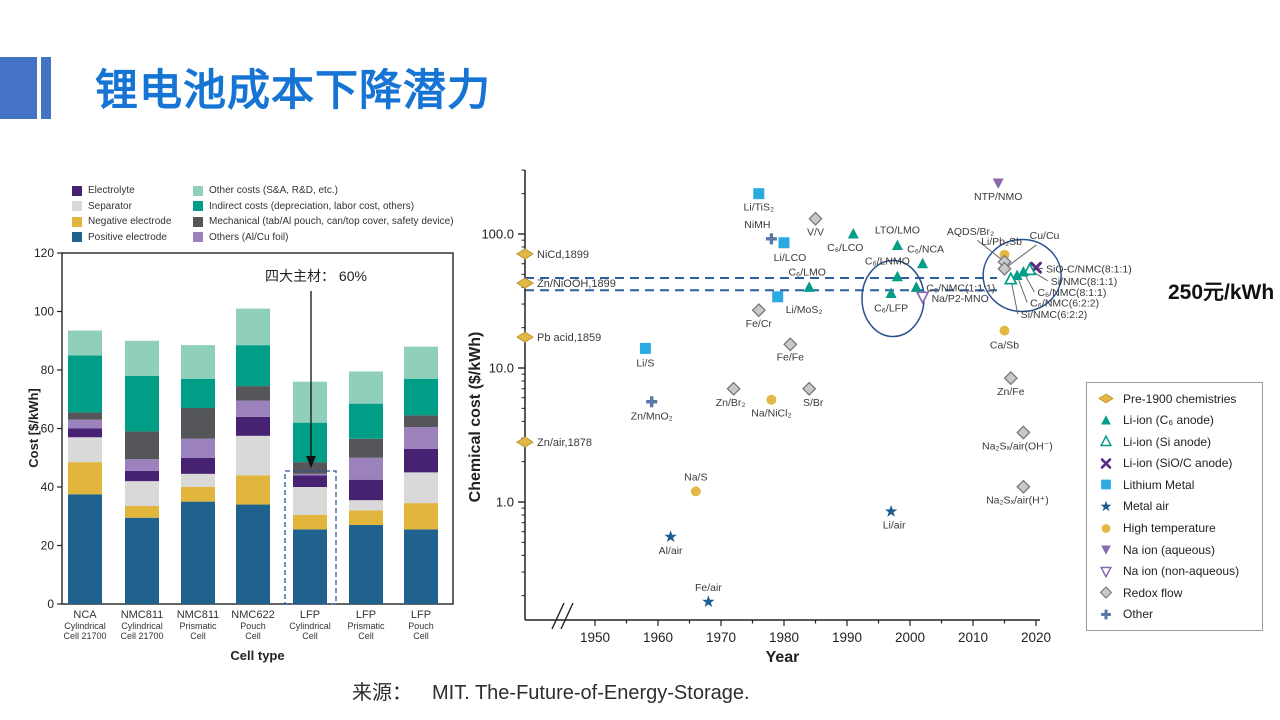 The image size is (1280, 720). Describe the element at coordinates (1011, 392) in the screenshot. I see `point-label: Zn/Fe` at that location.